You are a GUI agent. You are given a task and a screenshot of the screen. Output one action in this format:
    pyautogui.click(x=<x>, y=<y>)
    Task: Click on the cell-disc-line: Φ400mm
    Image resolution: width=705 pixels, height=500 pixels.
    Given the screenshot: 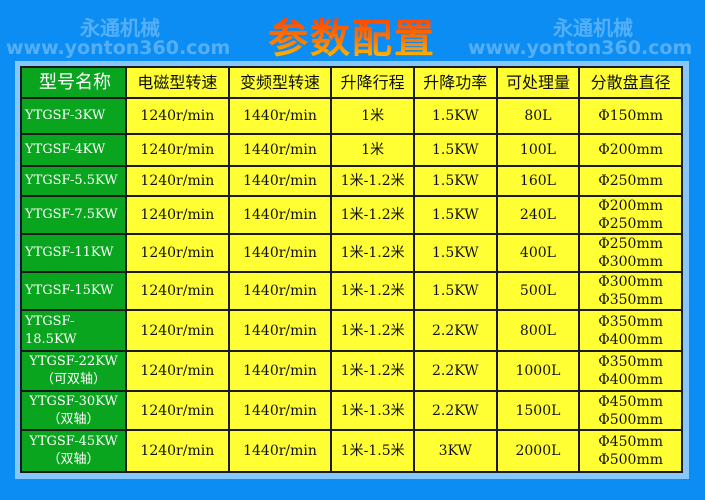 What is the action you would take?
    pyautogui.click(x=630, y=380)
    